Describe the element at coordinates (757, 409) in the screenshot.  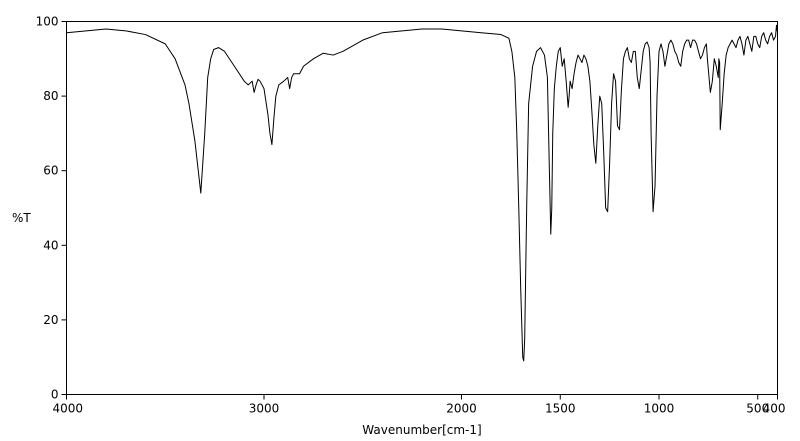
I see `x-tick-label: 500` at that location.